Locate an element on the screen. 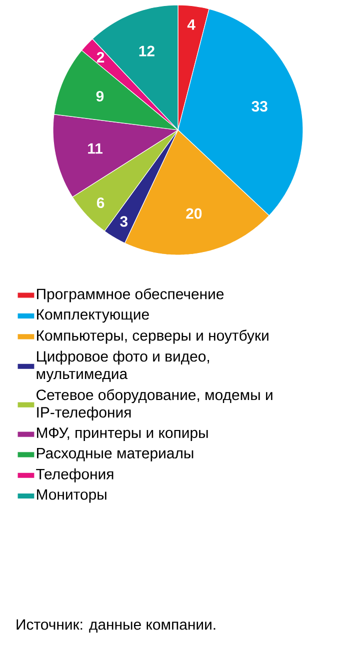  legend-label: Программное обеспечение is located at coordinates (130, 295).